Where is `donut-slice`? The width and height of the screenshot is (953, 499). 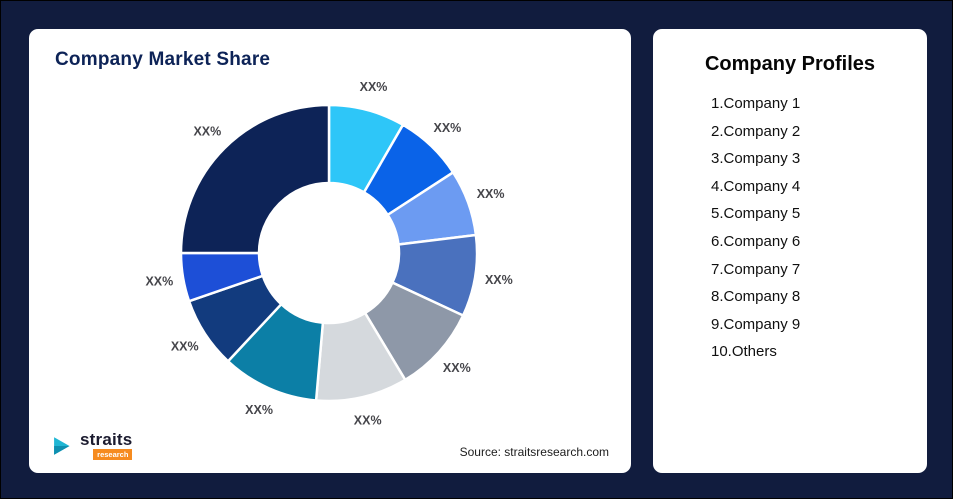
donut-slice is located at coordinates (255, 179).